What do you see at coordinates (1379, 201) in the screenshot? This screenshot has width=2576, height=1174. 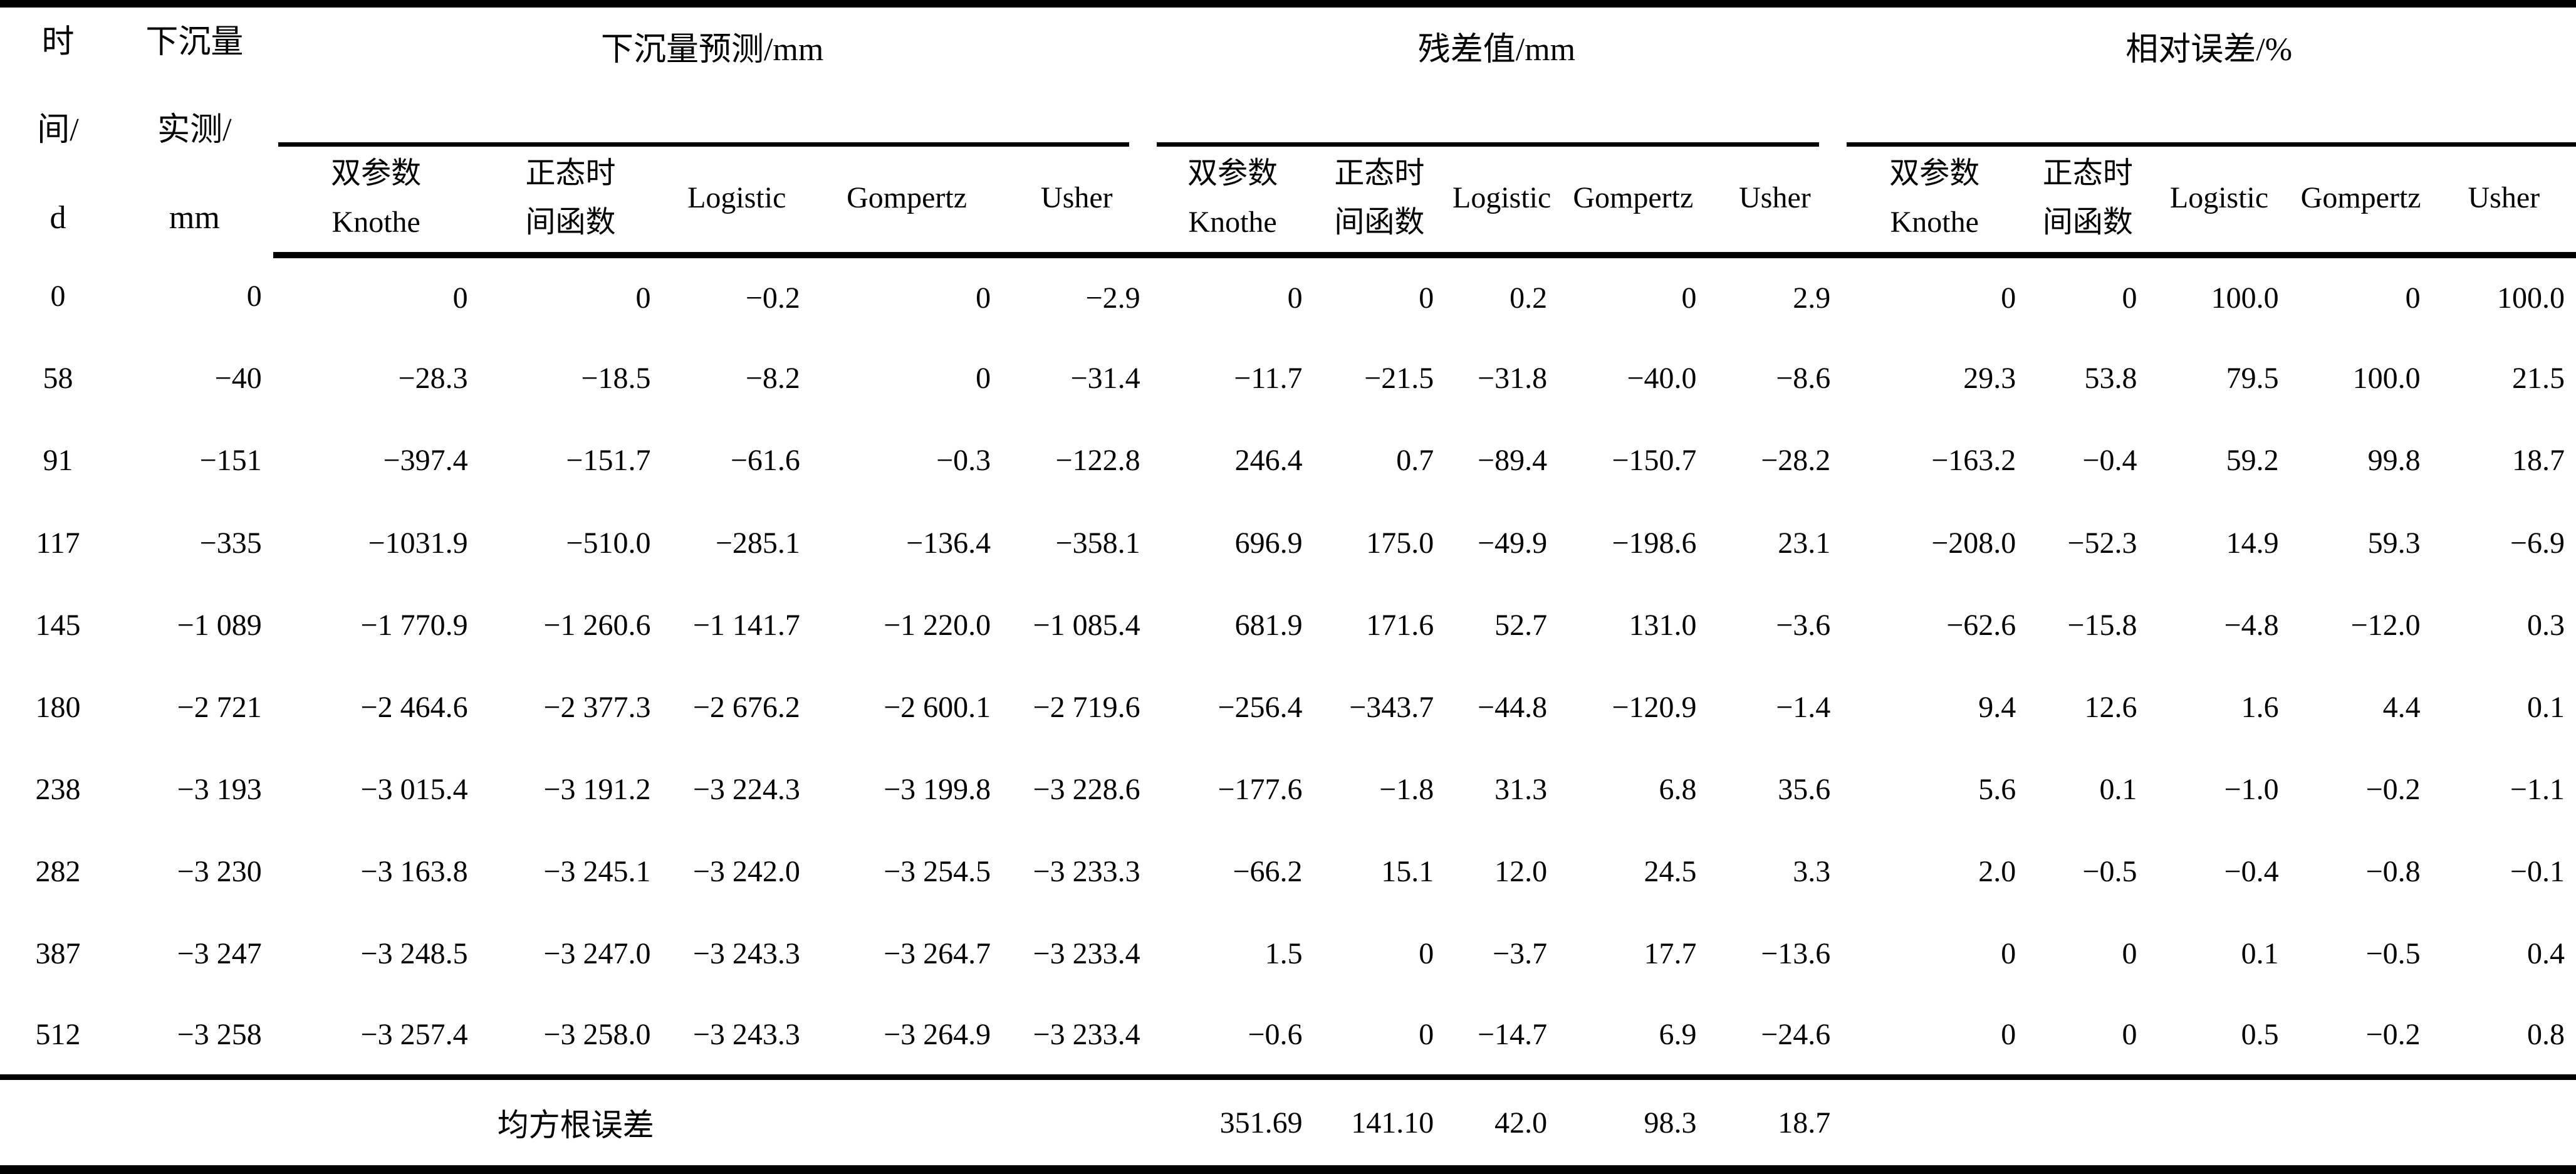 I see `subheader-resid-normal-time: 正态时 间函数` at bounding box center [1379, 201].